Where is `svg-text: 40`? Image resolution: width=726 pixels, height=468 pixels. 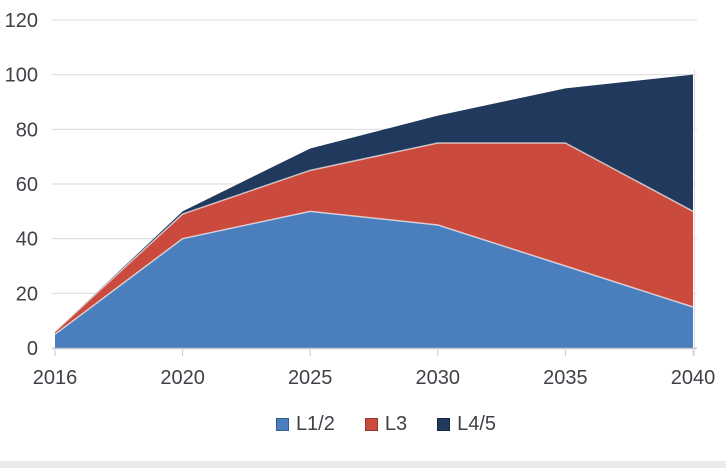
svg-text: 40 is located at coordinates (27, 240).